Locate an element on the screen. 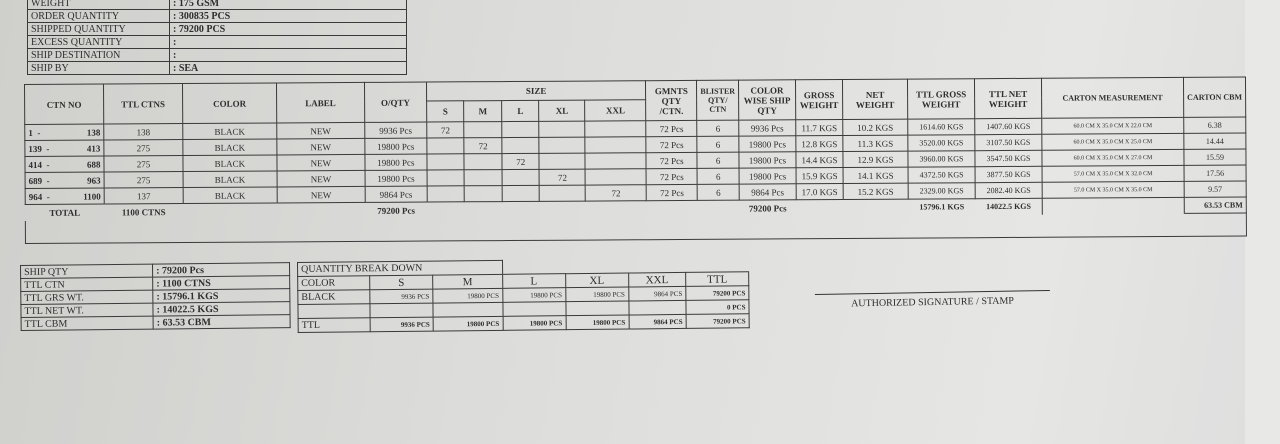 The height and width of the screenshot is (444, 1280). summary-value: : 63.53 CBM is located at coordinates (222, 322).